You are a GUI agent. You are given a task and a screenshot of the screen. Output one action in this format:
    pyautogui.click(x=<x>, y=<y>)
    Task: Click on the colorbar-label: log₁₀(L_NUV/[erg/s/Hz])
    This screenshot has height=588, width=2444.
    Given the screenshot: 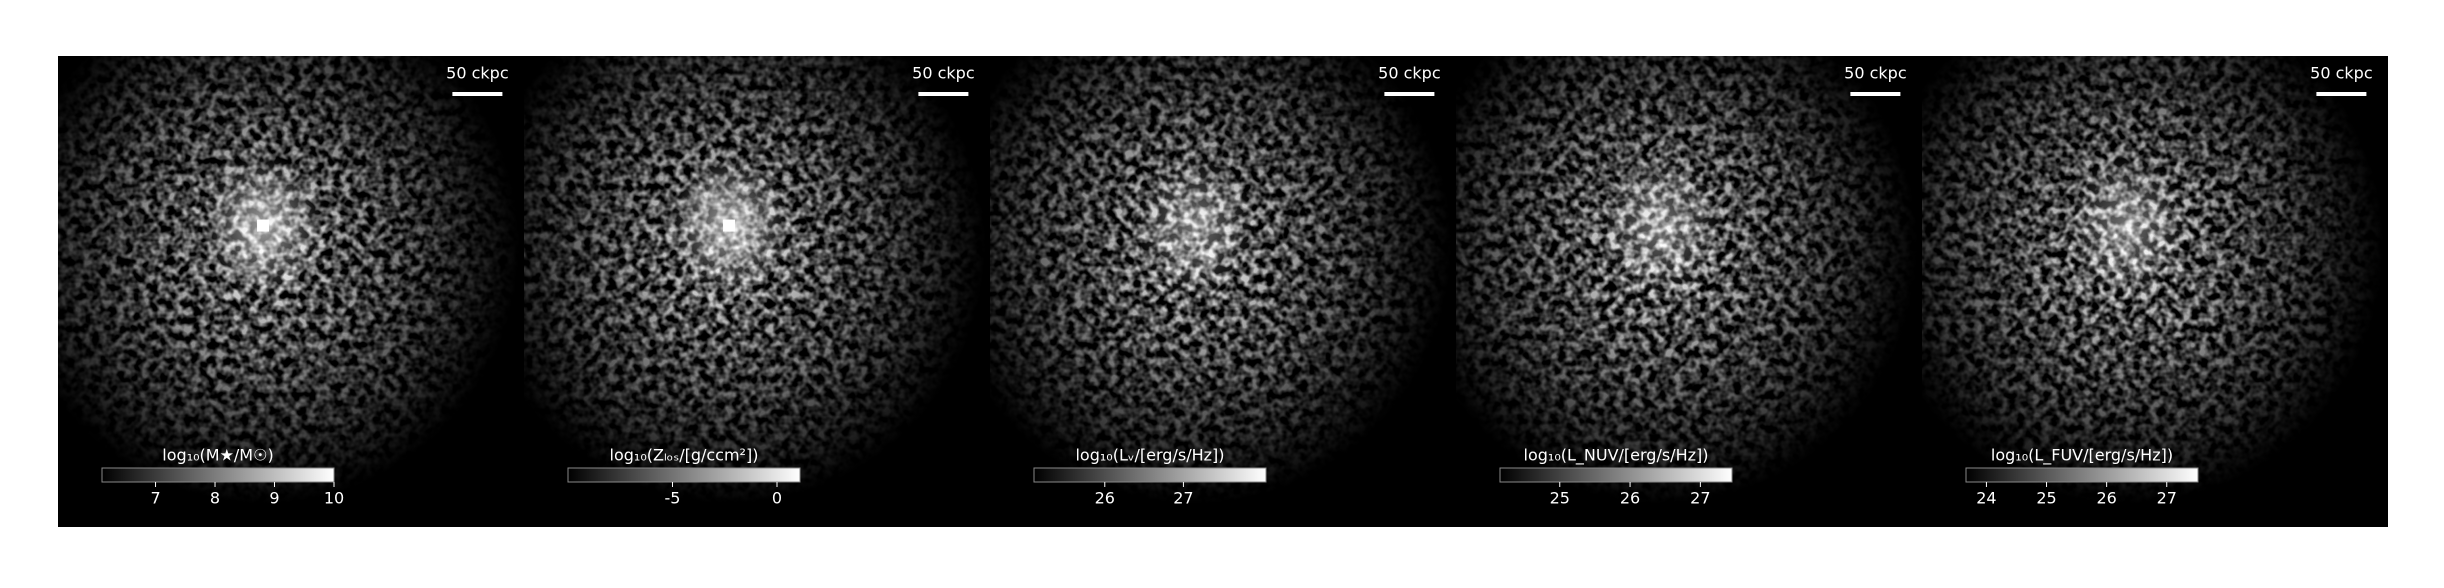 What is the action you would take?
    pyautogui.click(x=1616, y=456)
    